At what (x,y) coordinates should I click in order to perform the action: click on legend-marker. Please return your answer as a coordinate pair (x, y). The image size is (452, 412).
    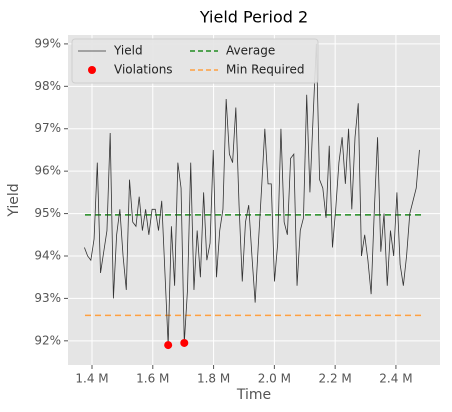
    Looking at the image, I should click on (92, 70).